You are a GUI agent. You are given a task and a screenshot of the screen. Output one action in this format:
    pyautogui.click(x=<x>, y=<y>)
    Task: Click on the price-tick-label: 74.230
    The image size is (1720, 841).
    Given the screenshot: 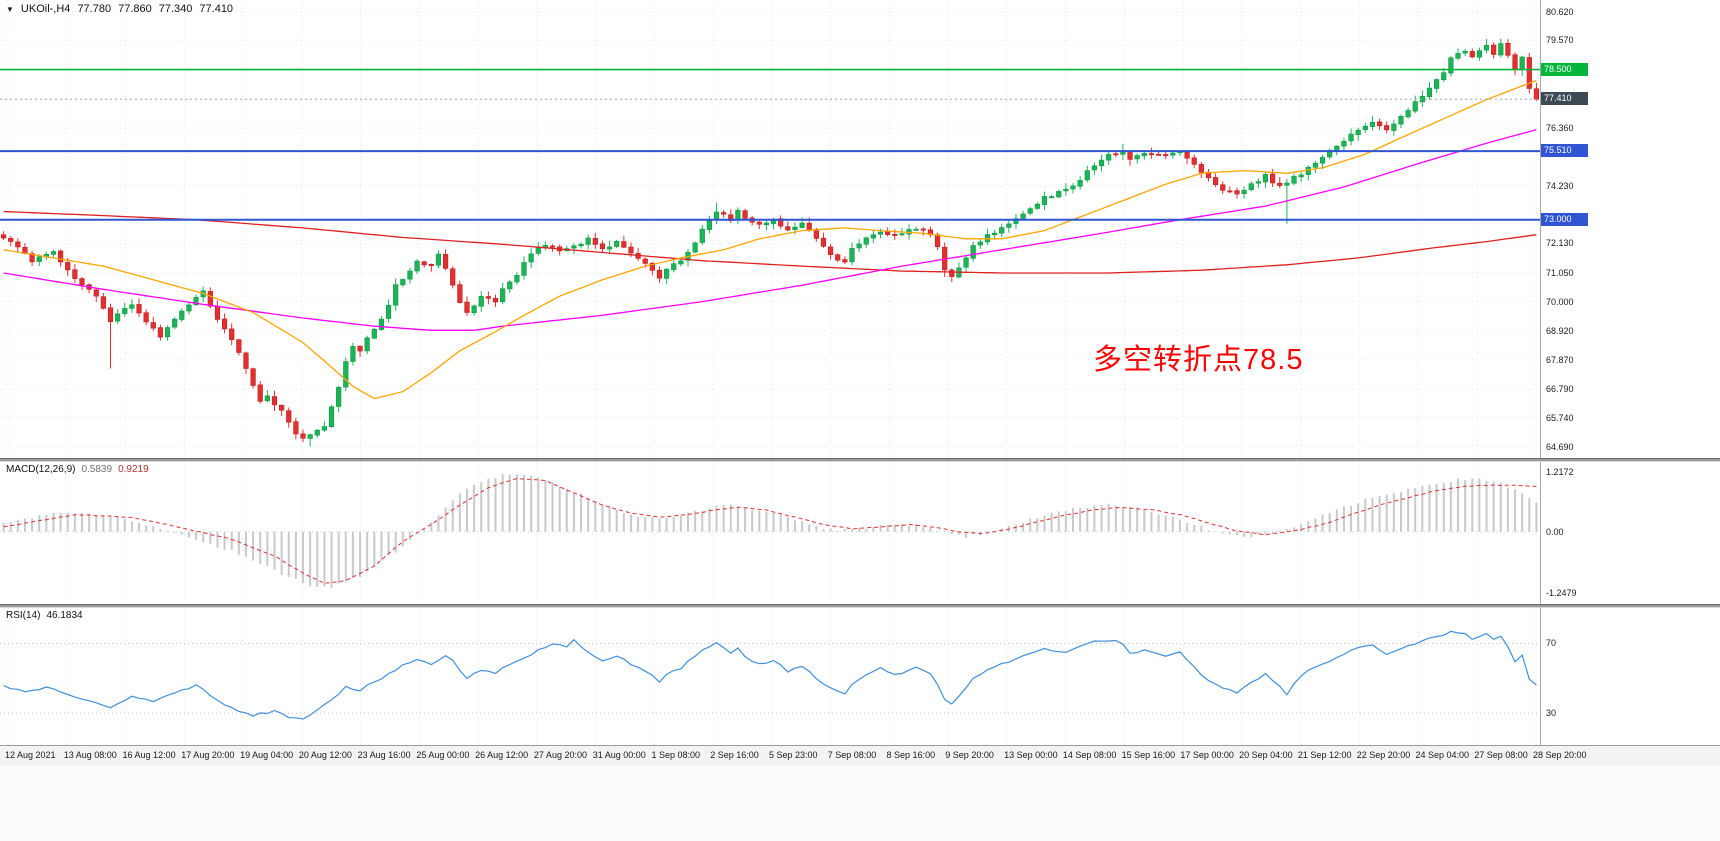 What is the action you would take?
    pyautogui.click(x=1560, y=186)
    